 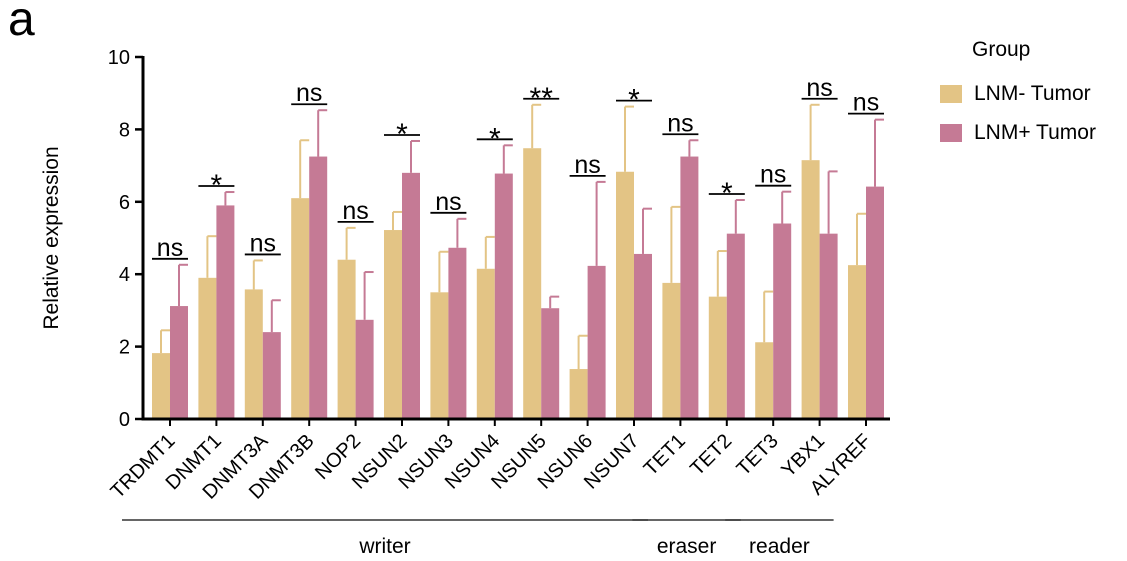 What do you see at coordinates (951, 133) in the screenshot?
I see `legend-swatch-lnm-plus` at bounding box center [951, 133].